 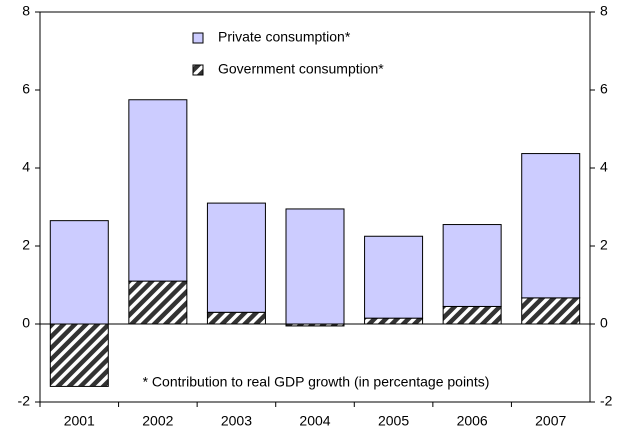 I want to click on x-tick-label: 2007, so click(x=550, y=421).